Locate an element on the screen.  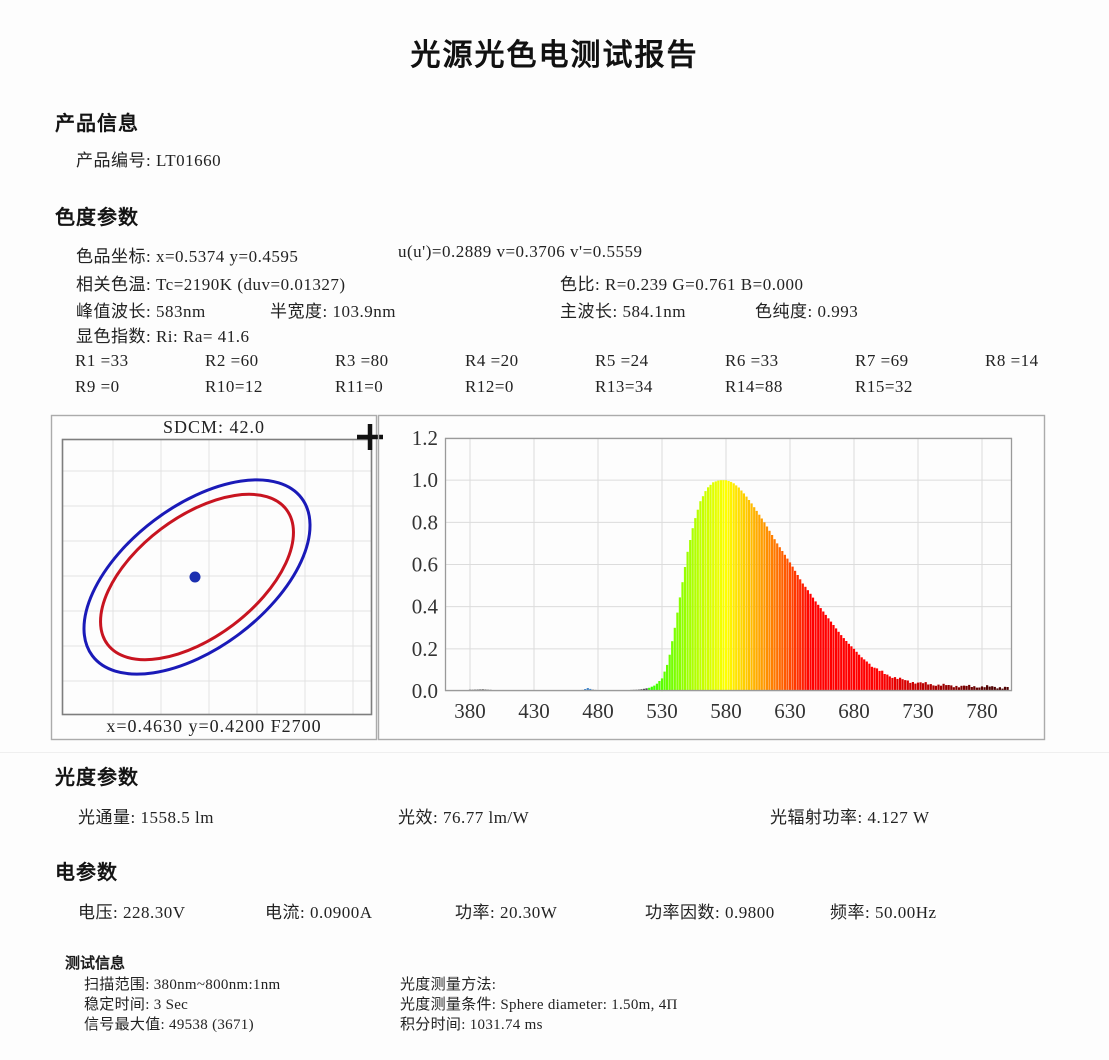
current: 电流: 0.0900A is located at coordinates (319, 912).